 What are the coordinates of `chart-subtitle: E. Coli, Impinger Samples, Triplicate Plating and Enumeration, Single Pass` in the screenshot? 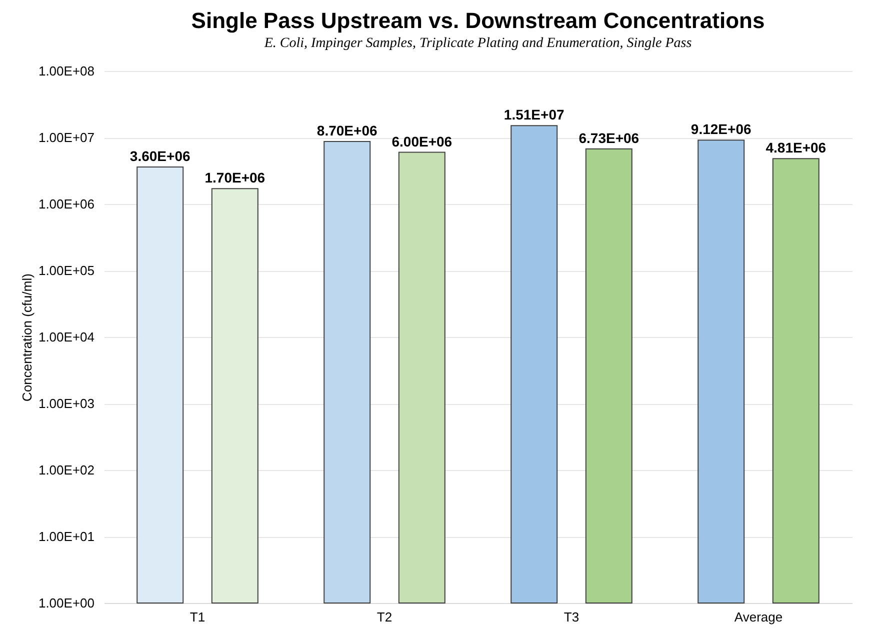 It's located at (477, 43).